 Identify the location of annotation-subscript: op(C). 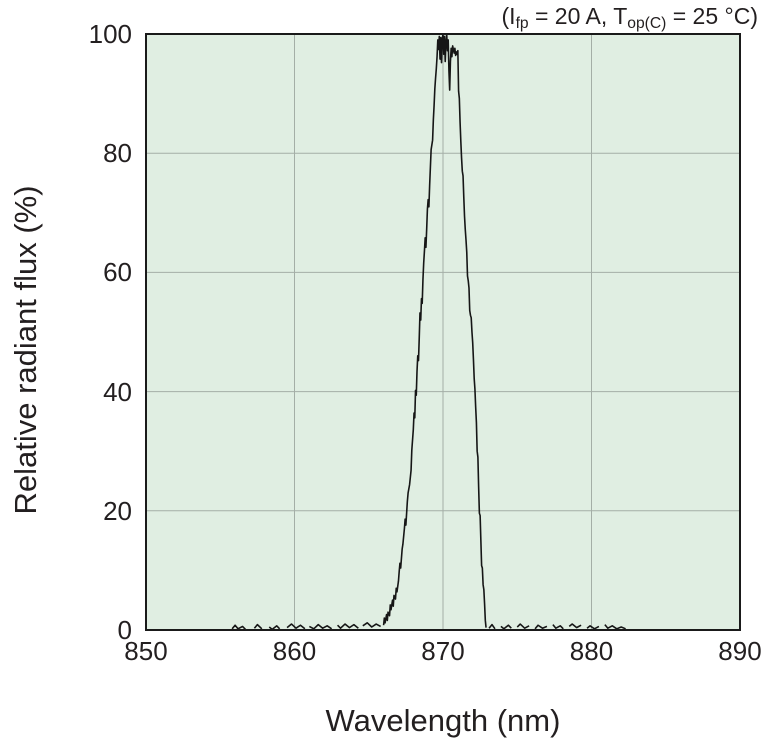
(647, 24).